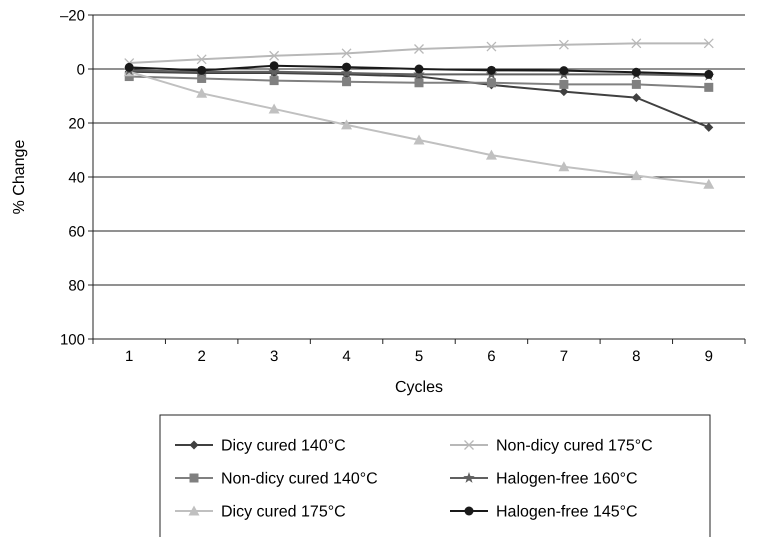 The width and height of the screenshot is (766, 537). What do you see at coordinates (72, 15) in the screenshot?
I see `y-tick-label: –20` at bounding box center [72, 15].